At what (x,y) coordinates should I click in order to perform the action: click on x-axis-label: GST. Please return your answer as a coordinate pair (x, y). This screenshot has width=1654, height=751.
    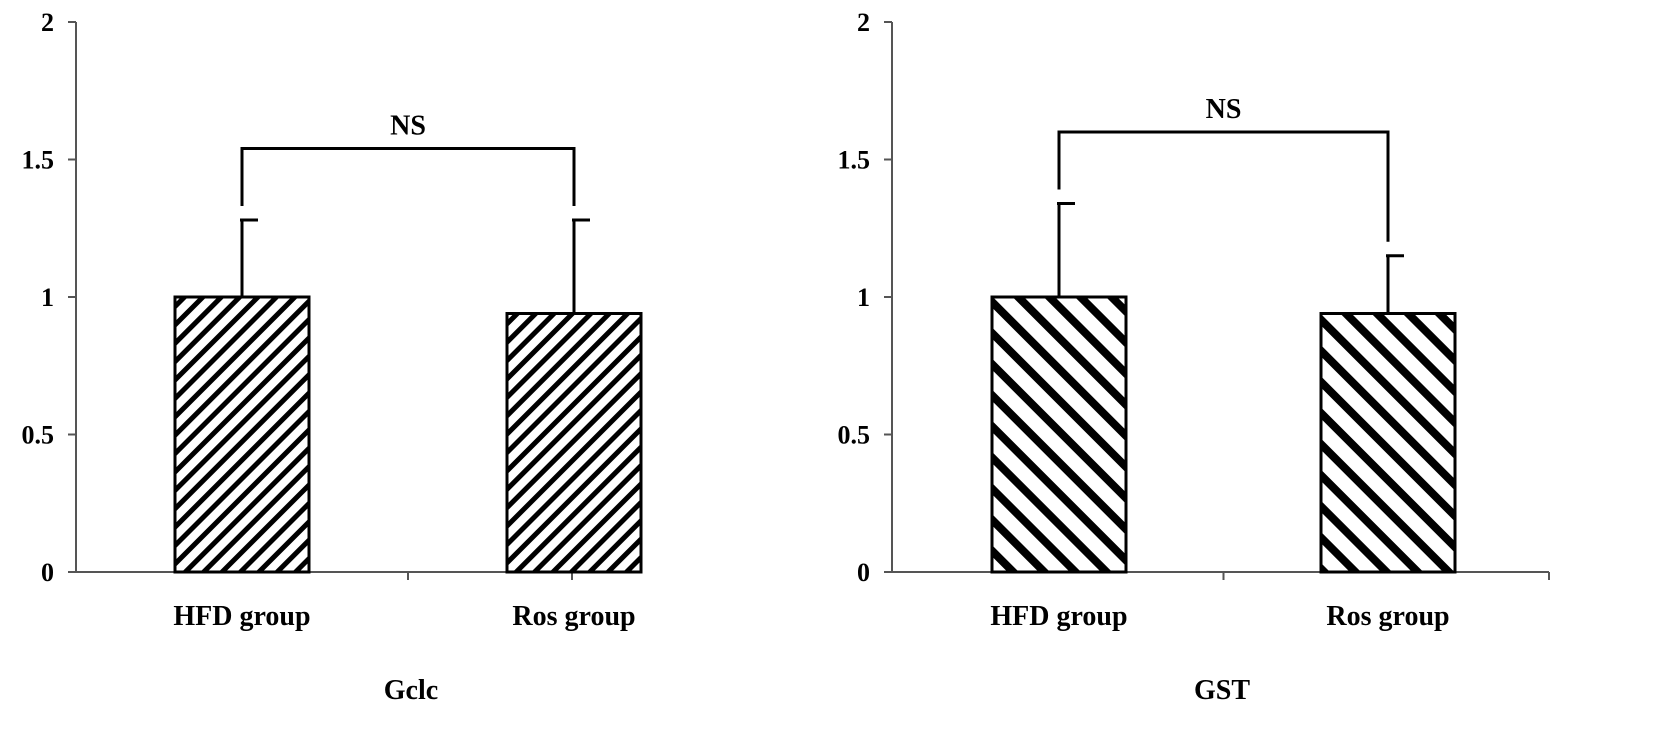
    Looking at the image, I should click on (1222, 690).